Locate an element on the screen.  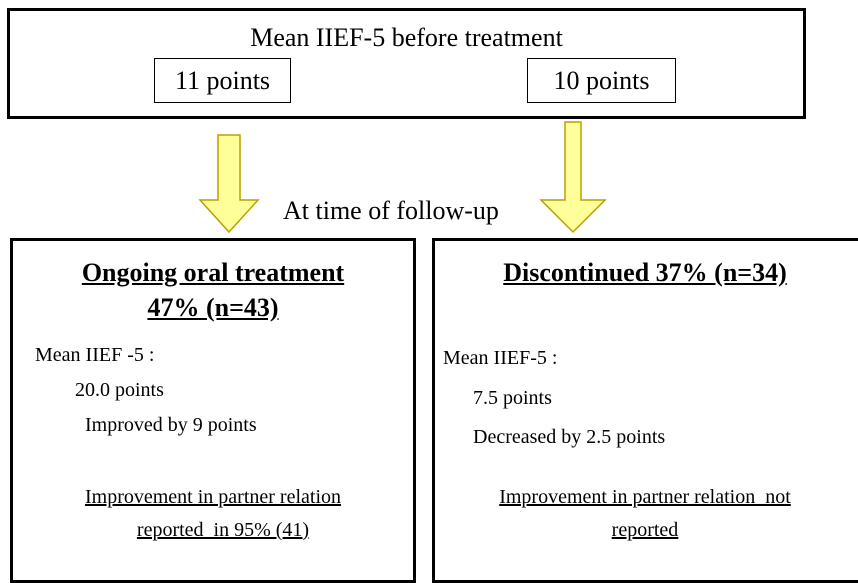
panel-line: Mean IIEF -5 : is located at coordinates (95, 355).